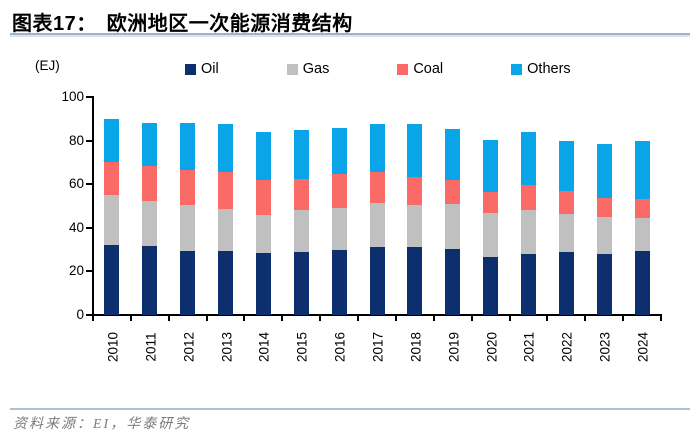 This screenshot has width=700, height=446. I want to click on x-tick-label: 2017, so click(378, 347).